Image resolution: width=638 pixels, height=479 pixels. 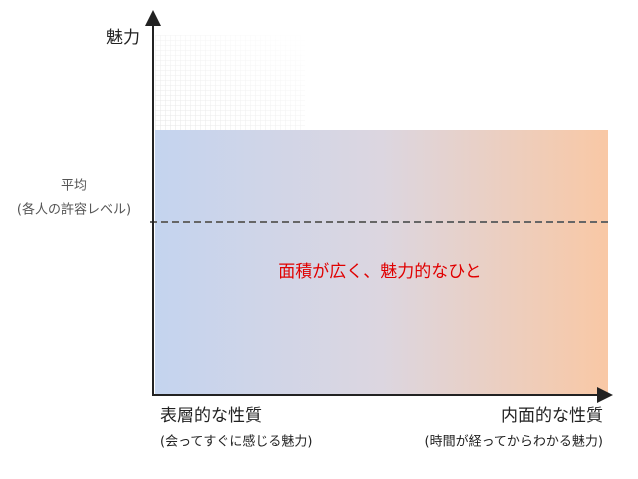 What do you see at coordinates (74, 186) in the screenshot?
I see `average-title: 平均` at bounding box center [74, 186].